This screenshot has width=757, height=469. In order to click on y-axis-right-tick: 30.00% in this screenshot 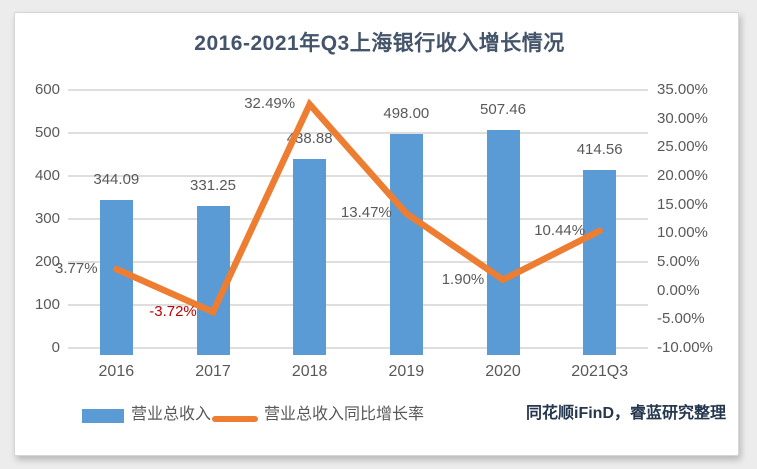, I will do `click(682, 118)`.